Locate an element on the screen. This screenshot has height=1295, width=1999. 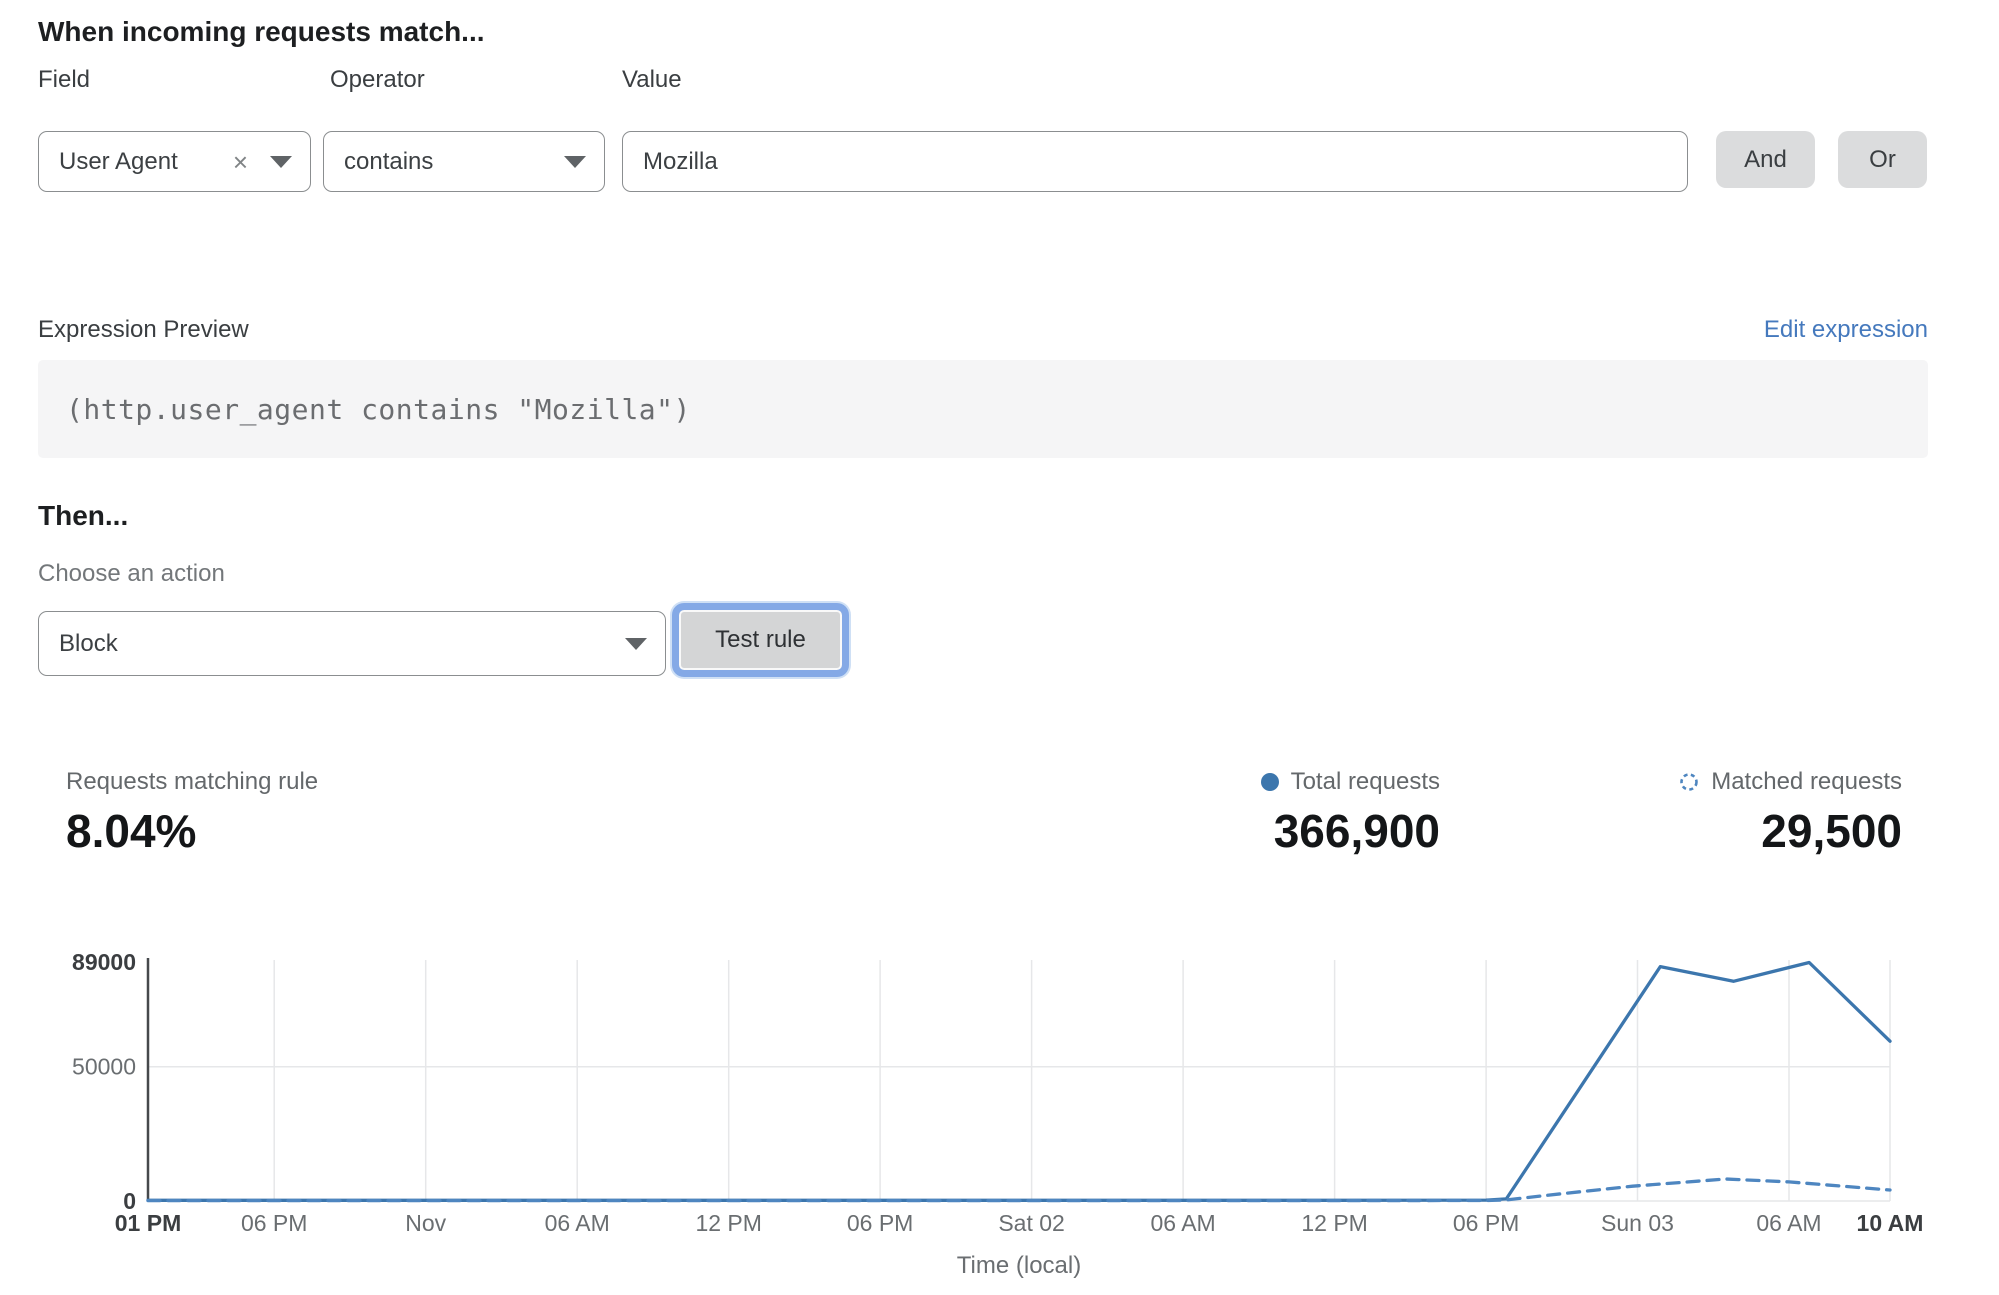
svg-text: Sat 02 is located at coordinates (1031, 1223).